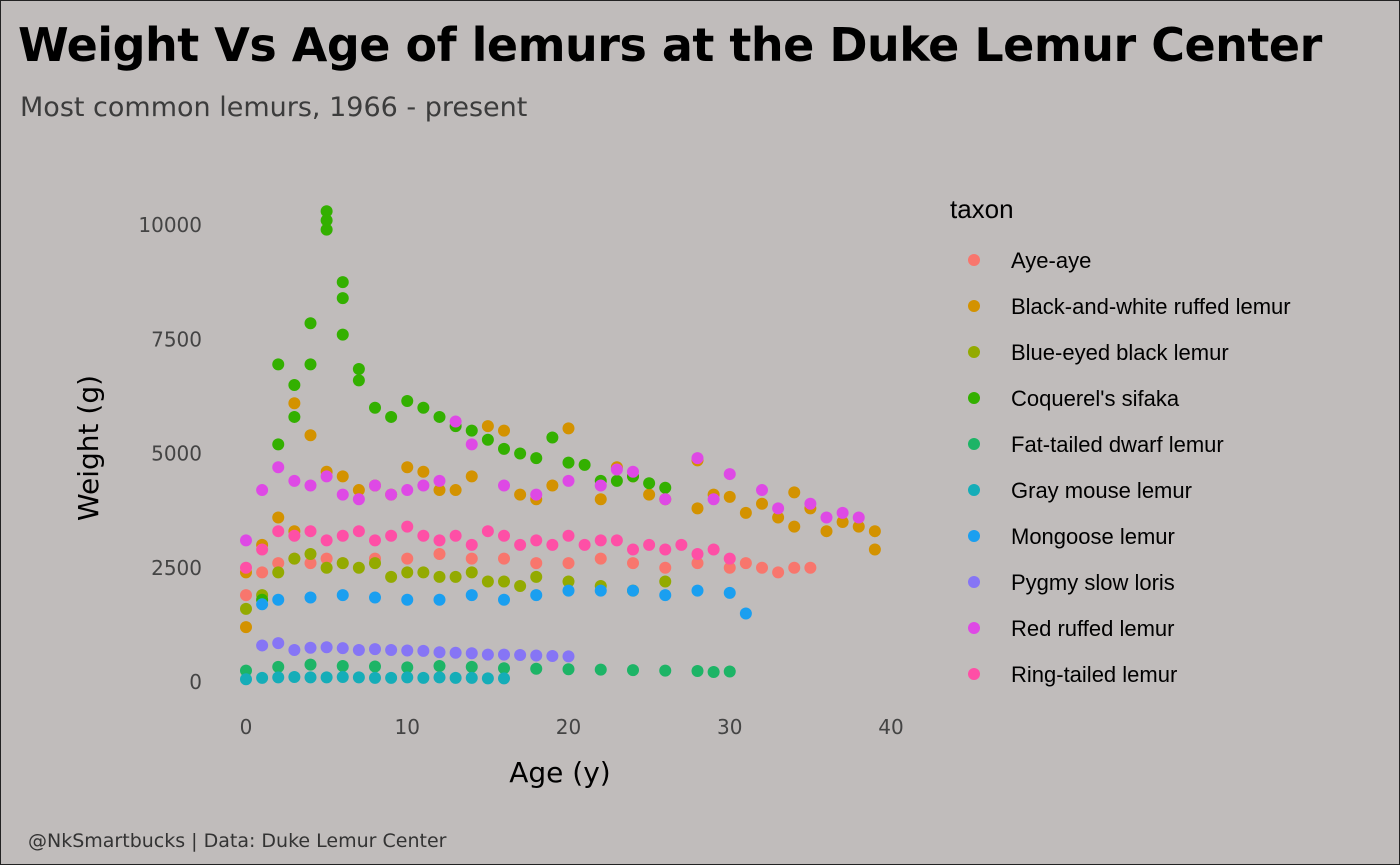 The image size is (1400, 865). I want to click on x-tick-label: 0, so click(246, 727).